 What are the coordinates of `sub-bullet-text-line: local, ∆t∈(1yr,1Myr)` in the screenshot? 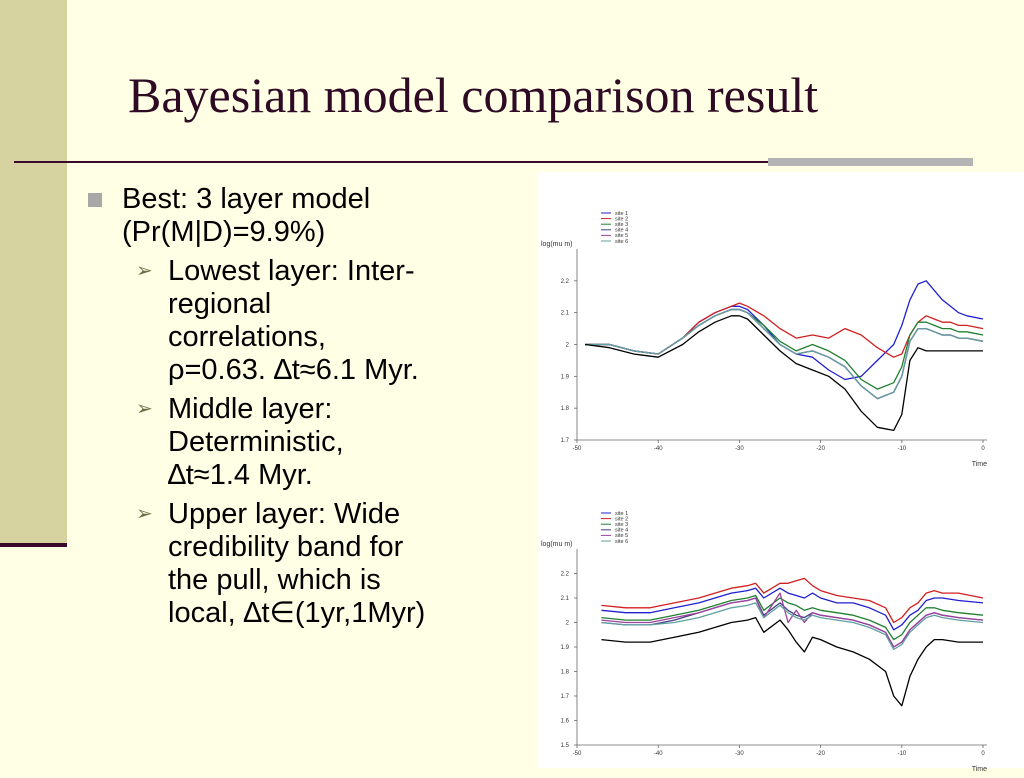 It's located at (297, 613).